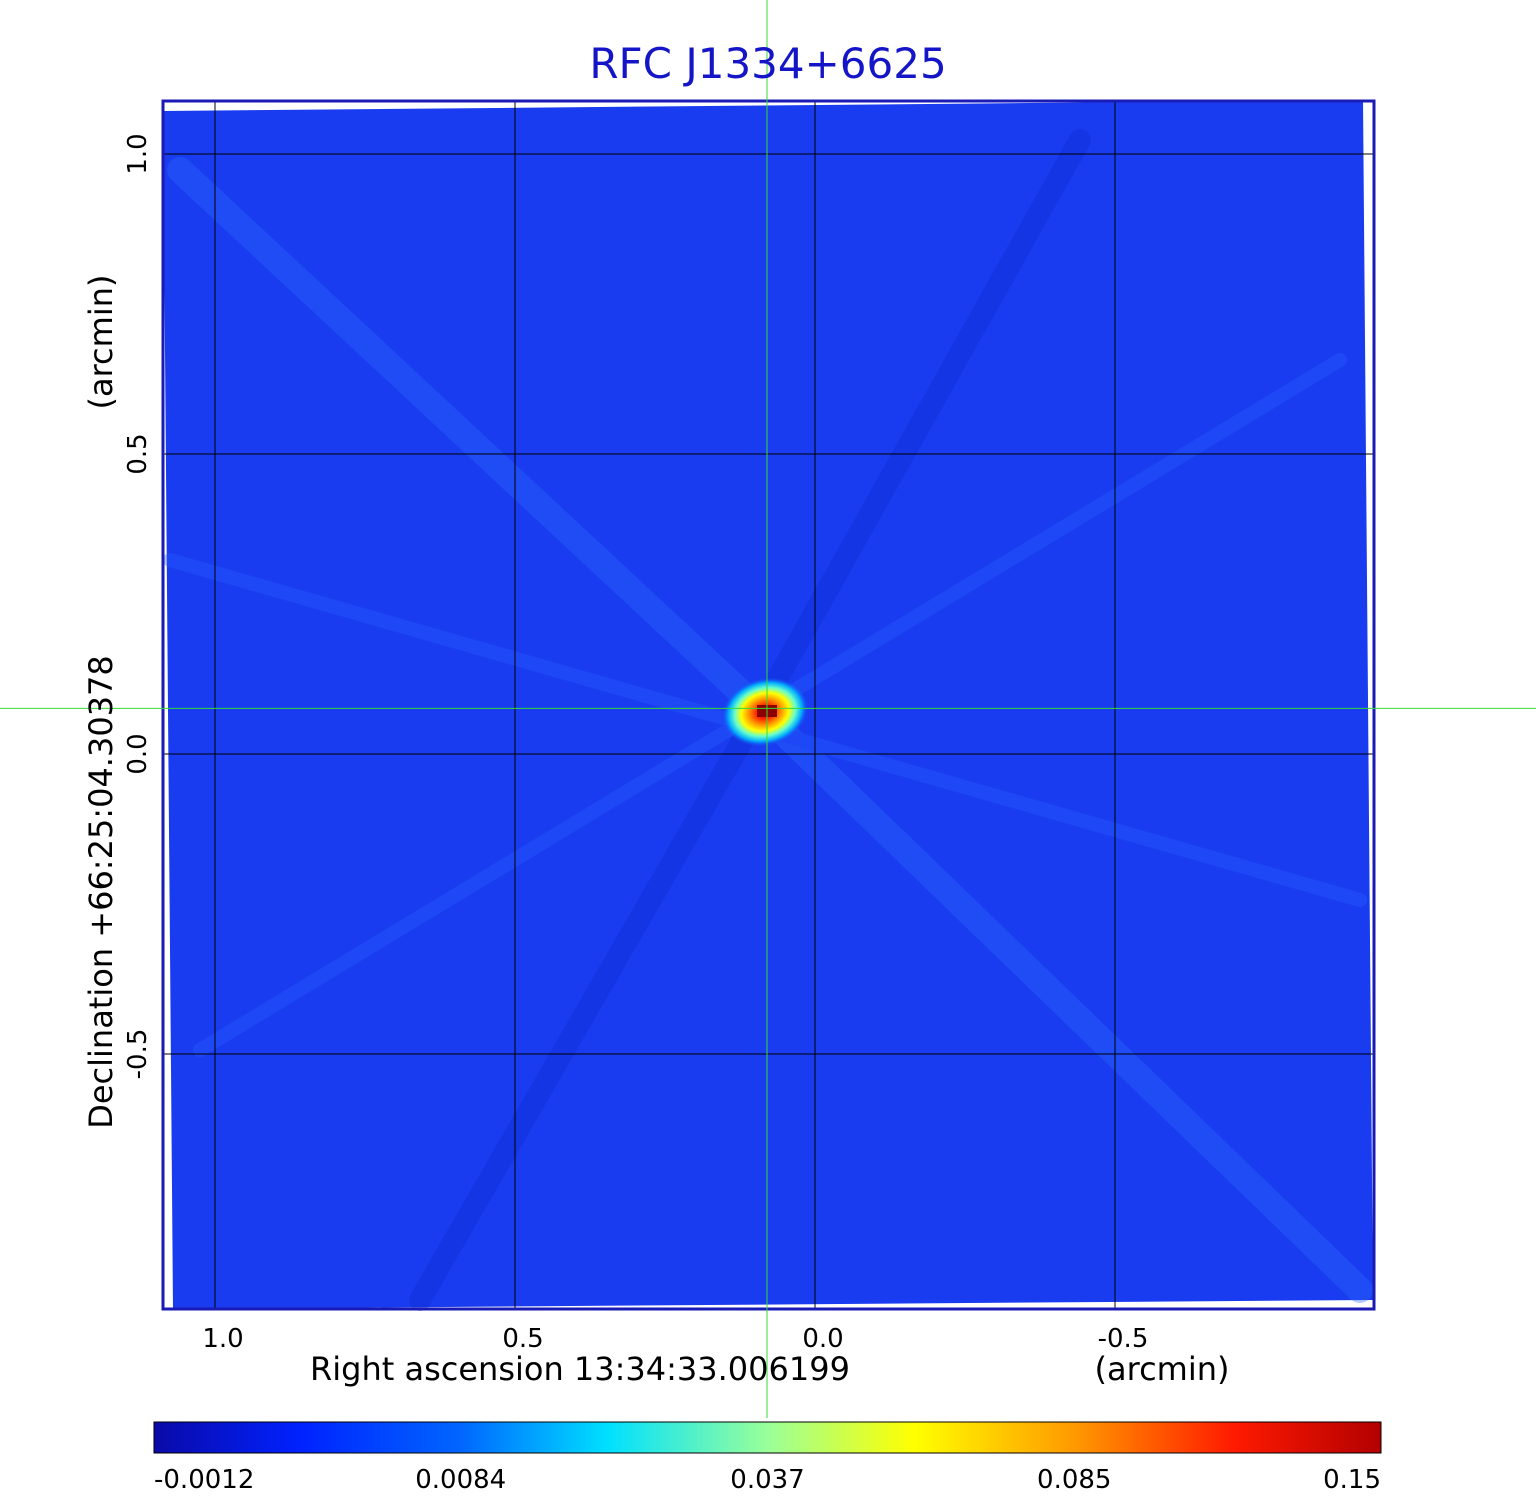 This screenshot has height=1511, width=1536. Describe the element at coordinates (222, 1339) in the screenshot. I see `x-tick-label-0: 1.0` at that location.